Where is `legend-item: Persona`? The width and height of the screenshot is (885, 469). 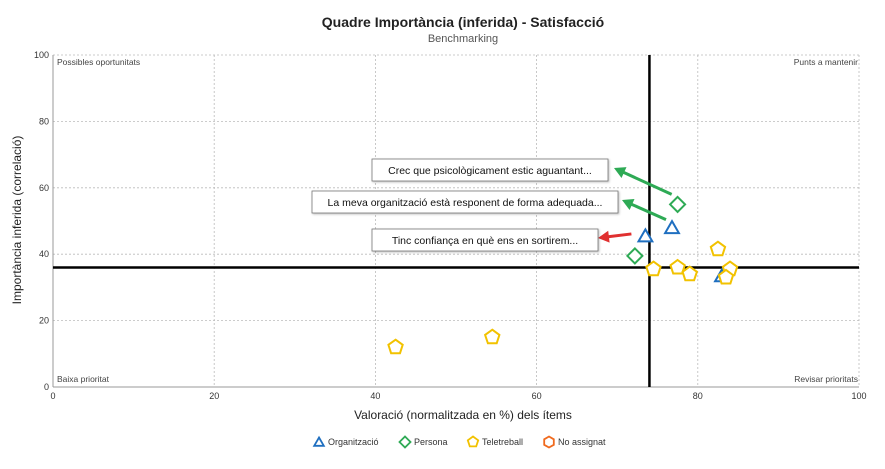 legend-item: Persona is located at coordinates (423, 442).